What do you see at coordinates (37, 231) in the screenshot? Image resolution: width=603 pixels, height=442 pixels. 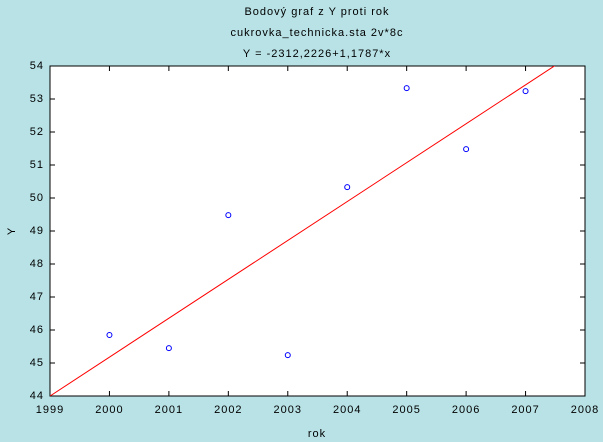 I see `y-tick-label: 49` at bounding box center [37, 231].